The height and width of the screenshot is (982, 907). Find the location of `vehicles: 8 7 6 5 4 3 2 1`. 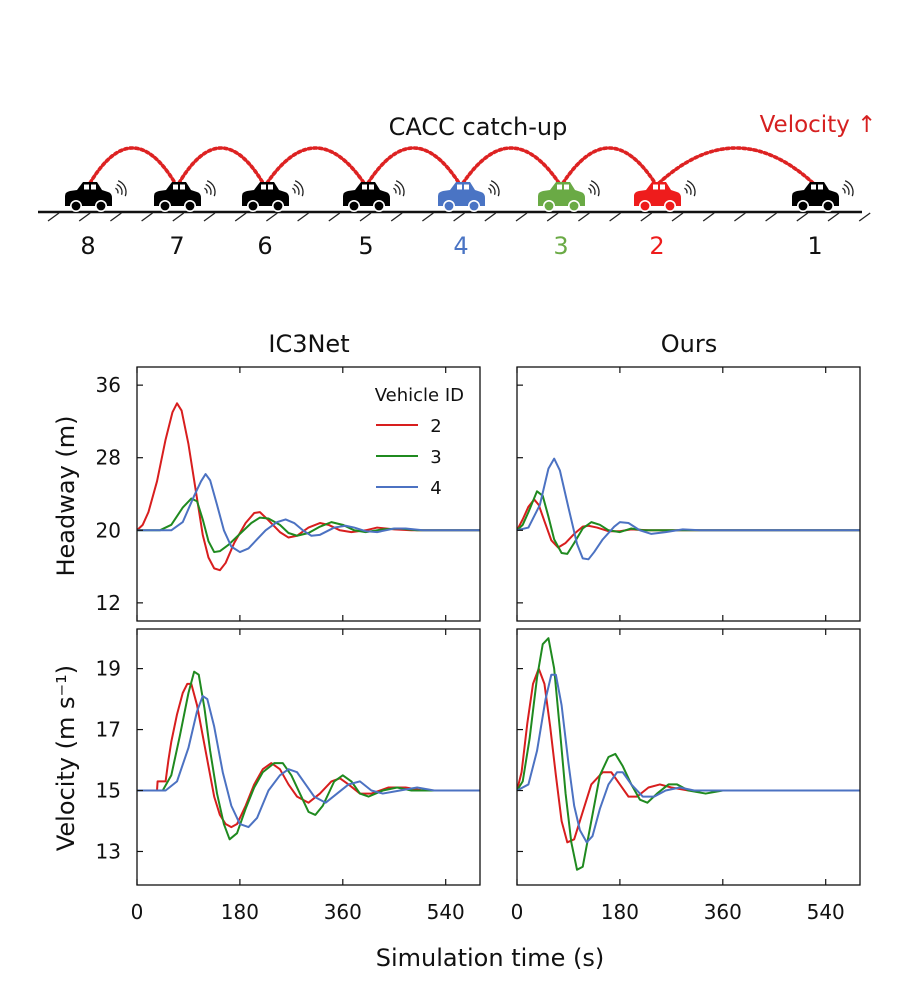

vehicles: 8 7 6 5 4 3 2 1 is located at coordinates (459, 220).